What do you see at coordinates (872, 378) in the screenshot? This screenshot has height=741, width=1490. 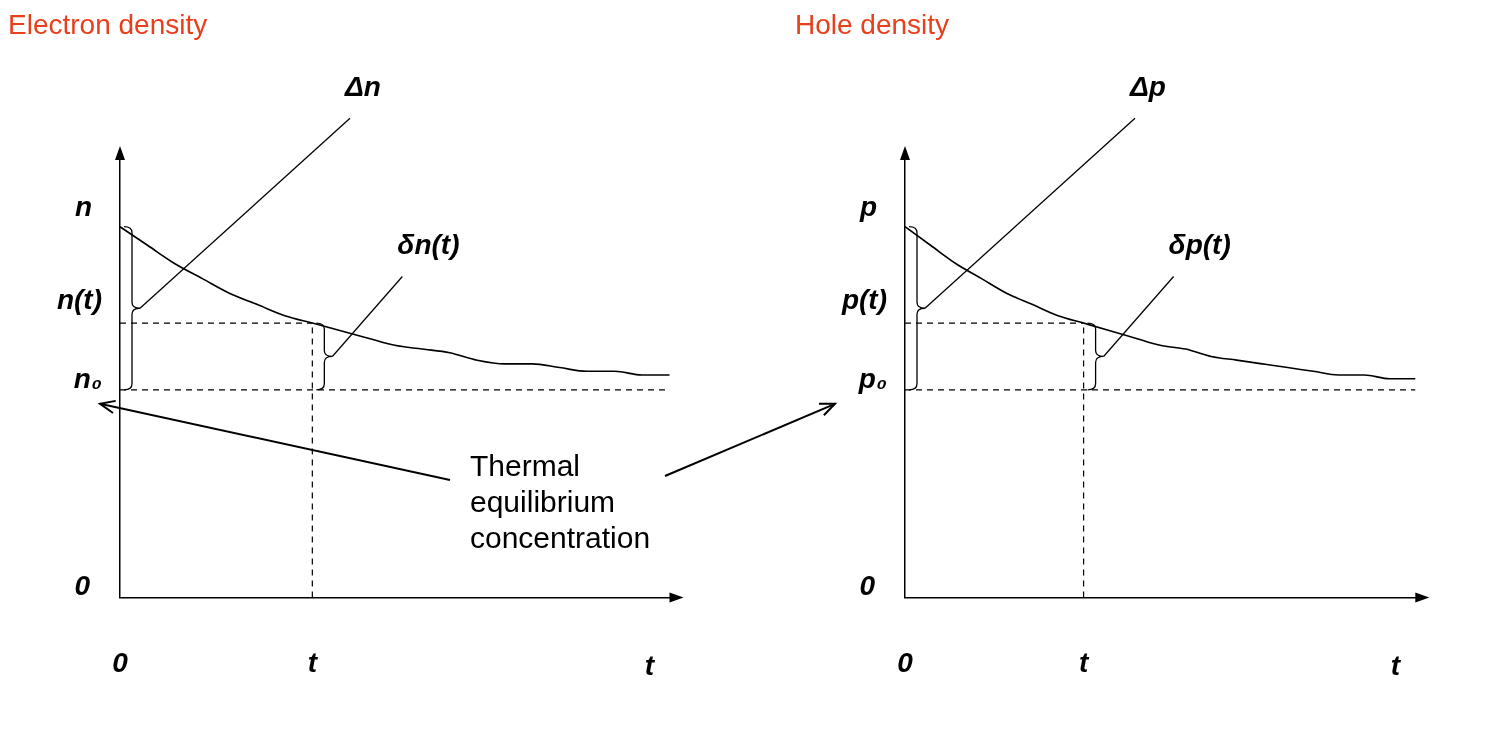 I see `ref-line-label: p₀` at bounding box center [872, 378].